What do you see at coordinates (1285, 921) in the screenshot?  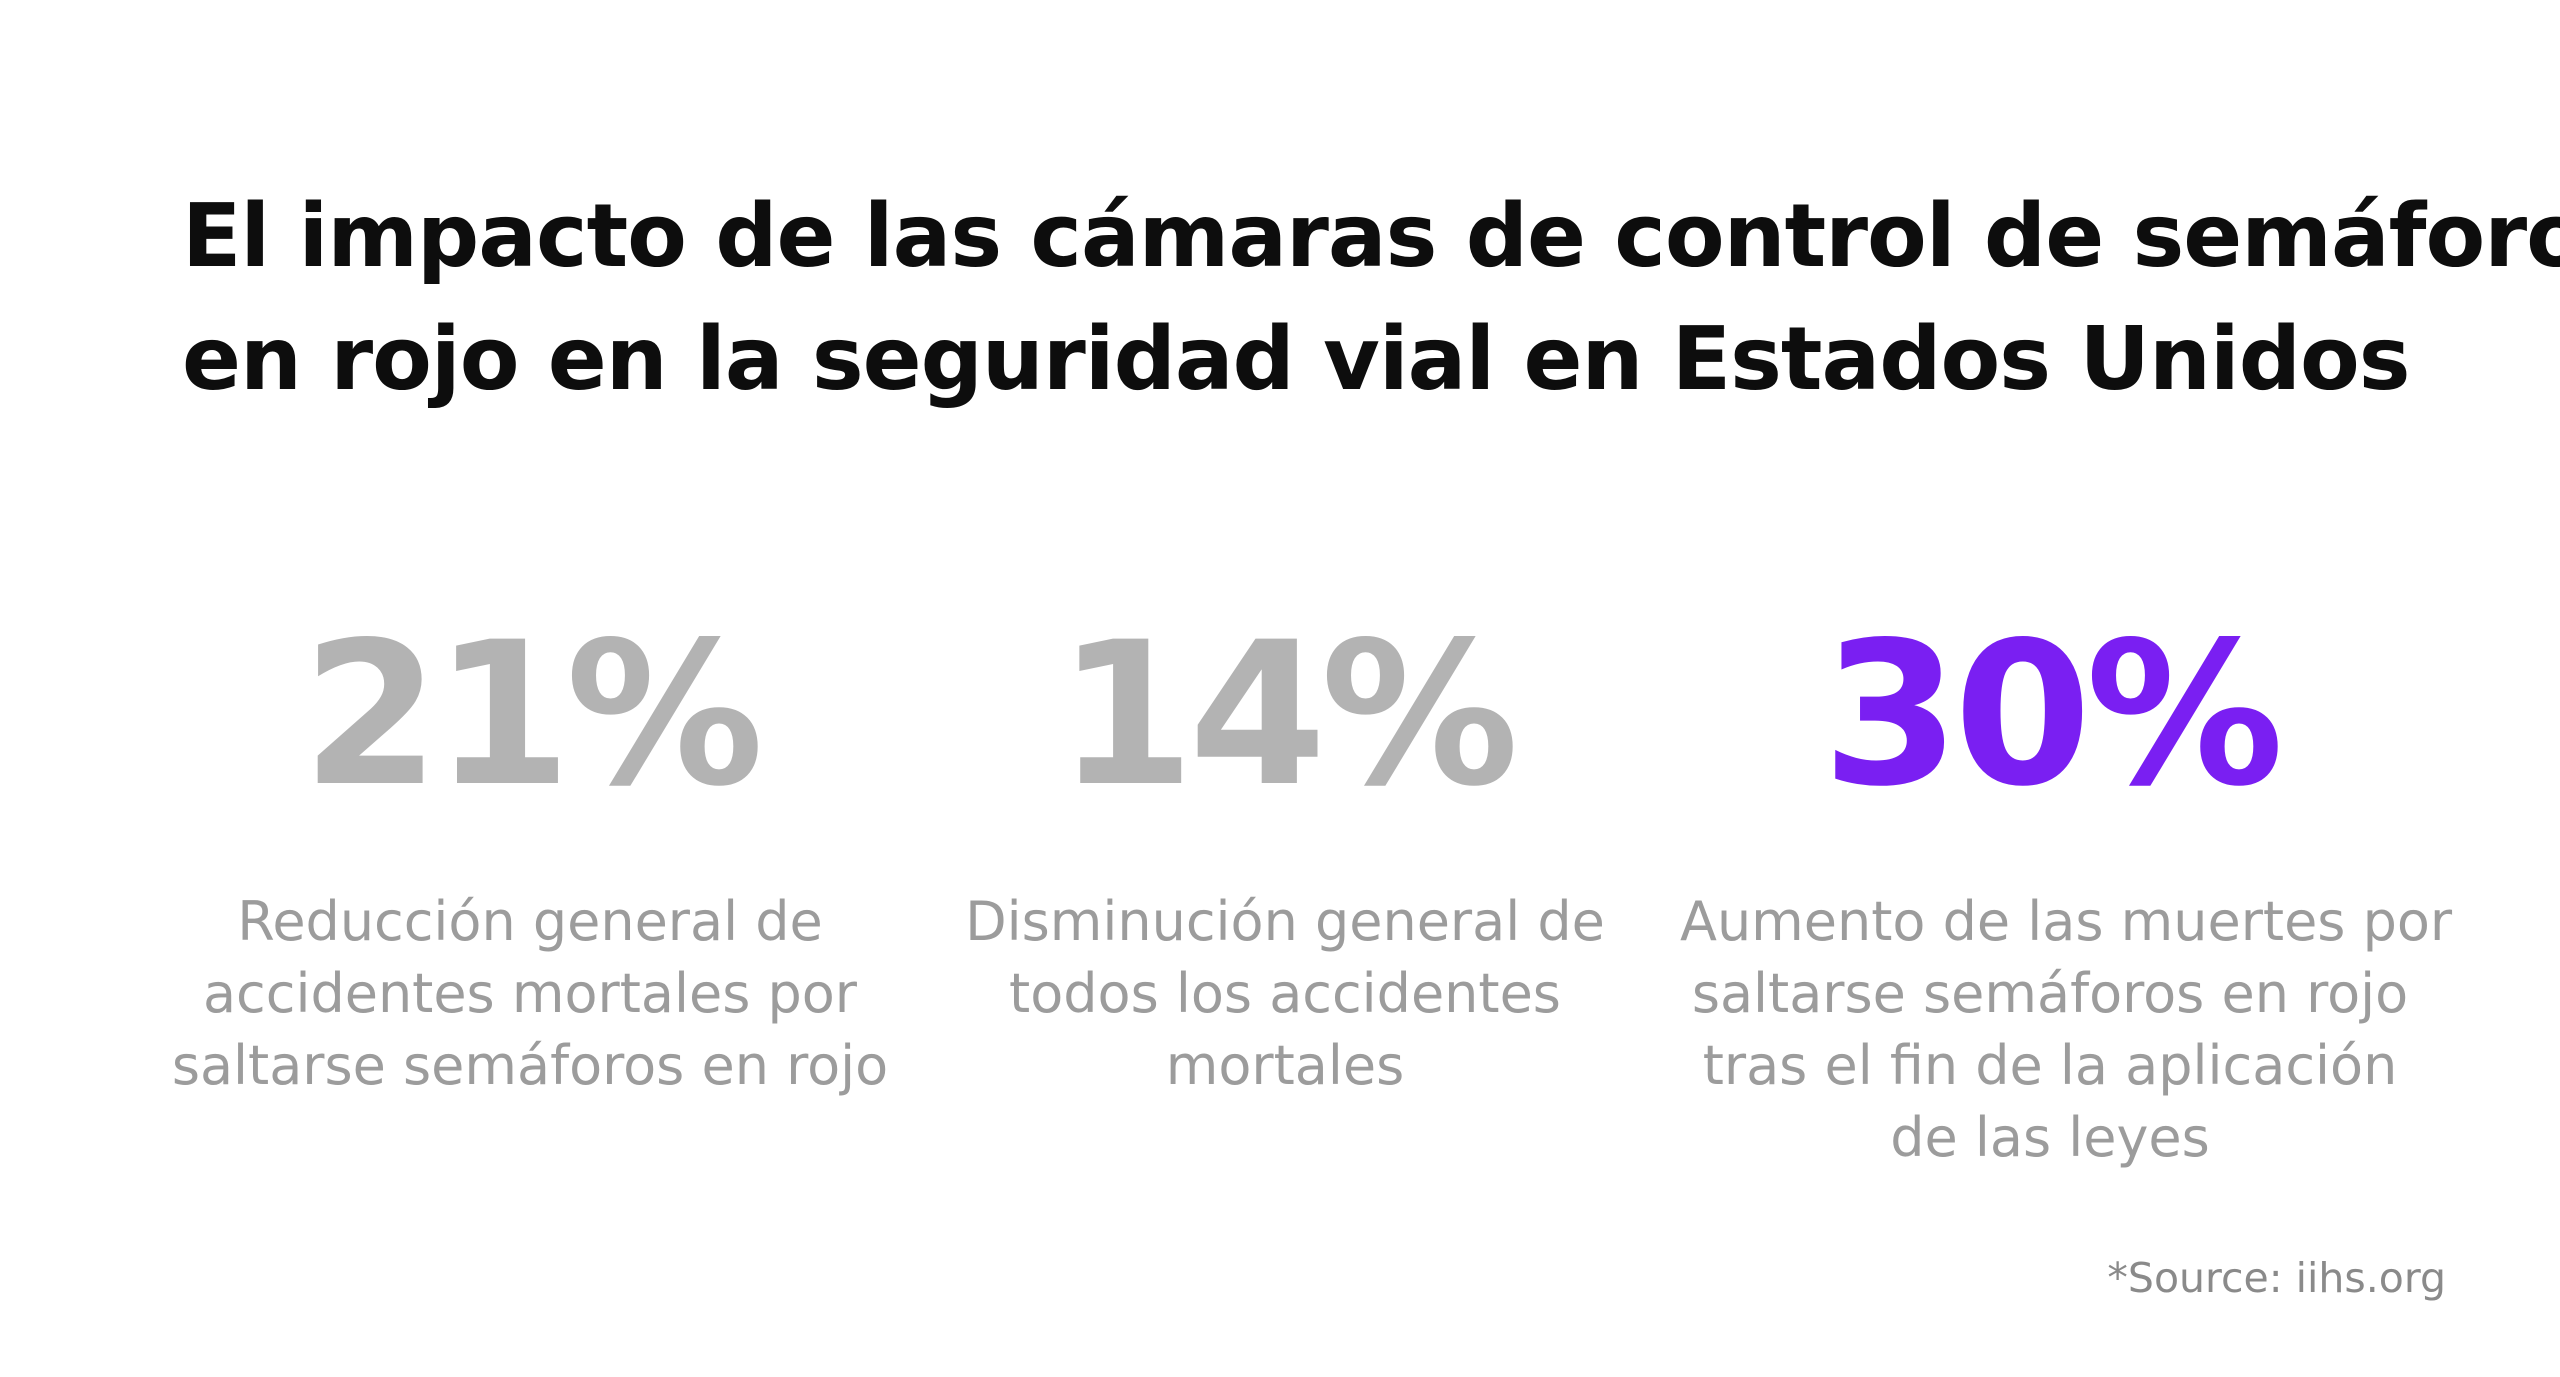 I see `stat-2-desc-line-1: Disminución general de` at bounding box center [1285, 921].